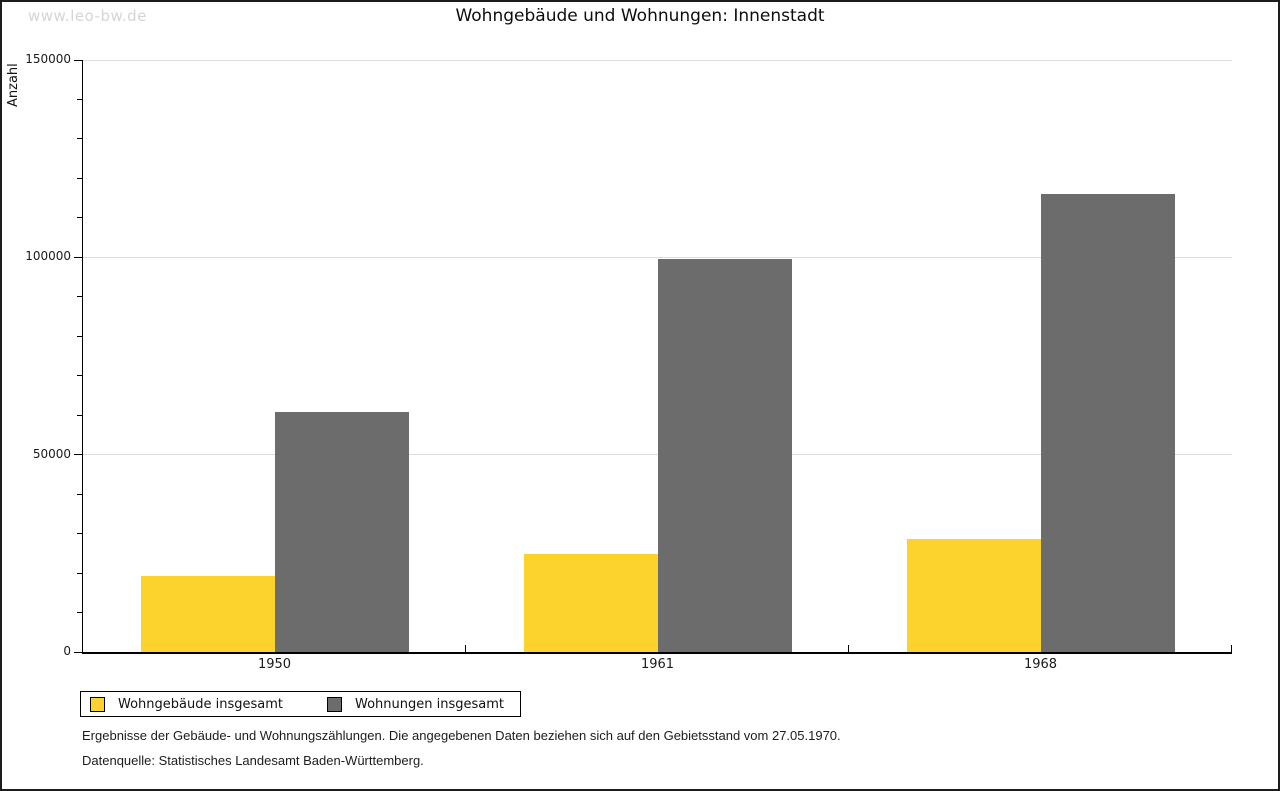 The width and height of the screenshot is (1280, 791). I want to click on x-axis-category-label: 1961, so click(657, 664).